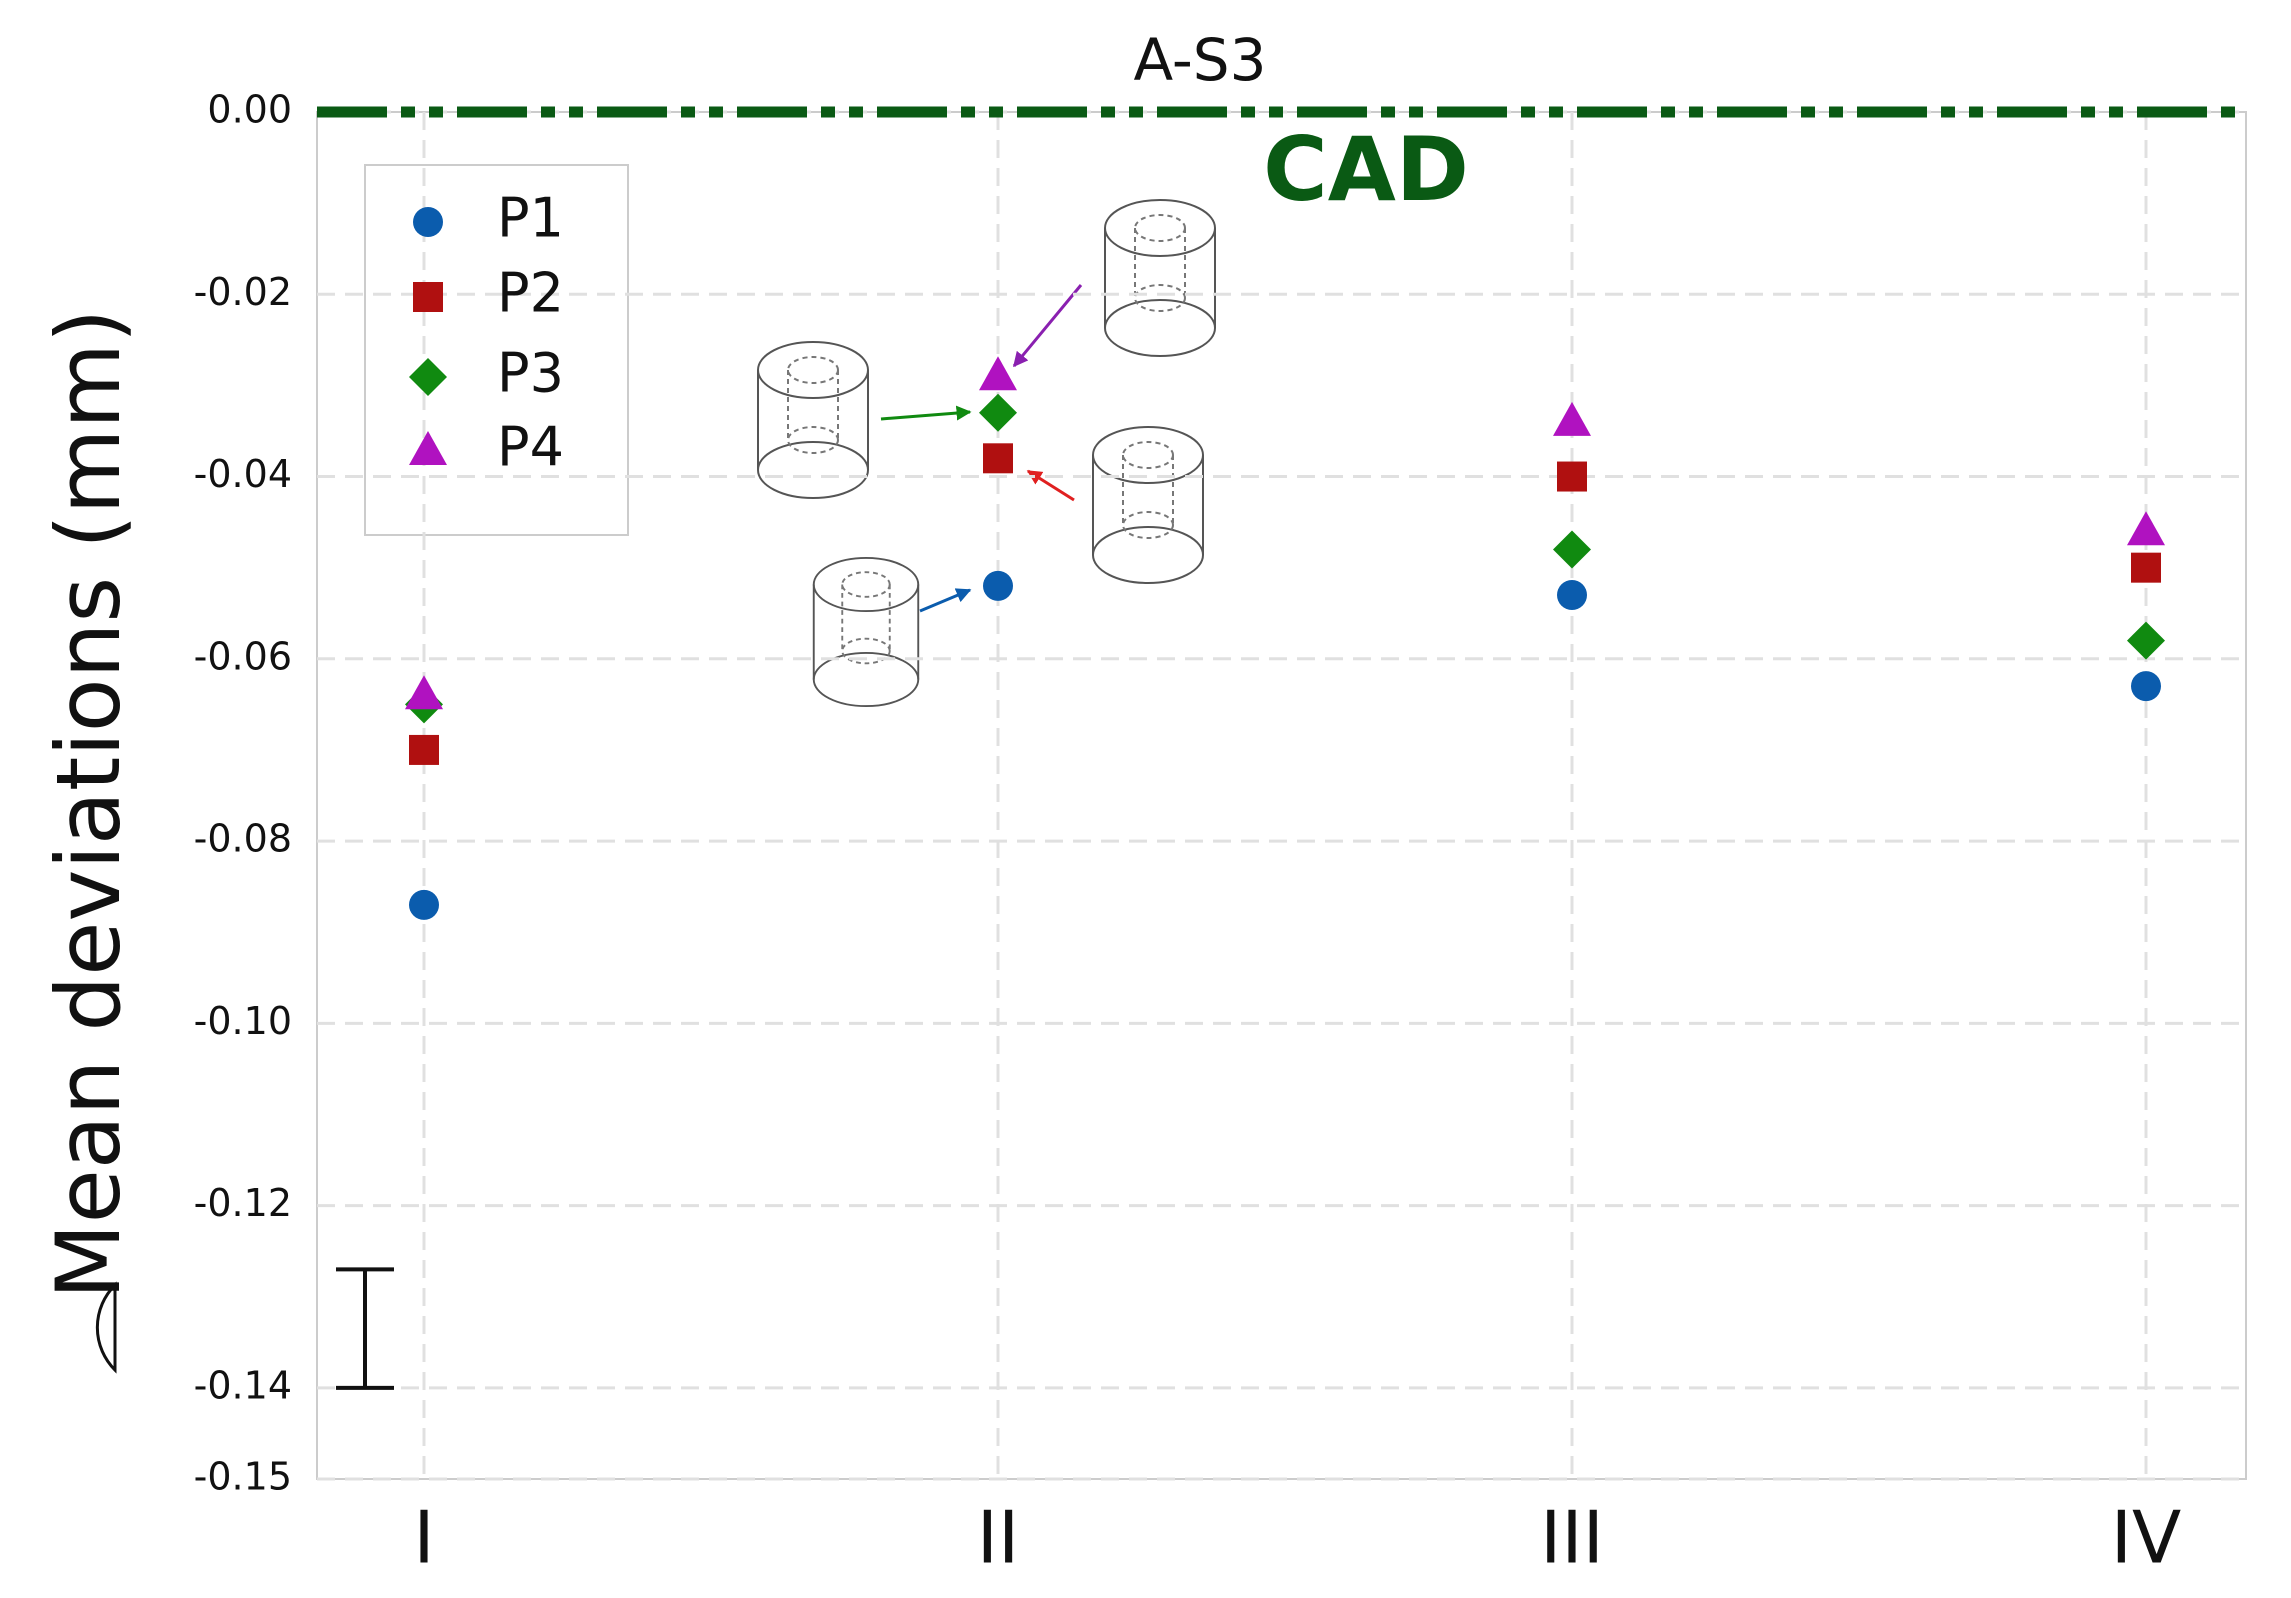  What do you see at coordinates (243, 474) in the screenshot?
I see `y-tick-label: -0.04` at bounding box center [243, 474].